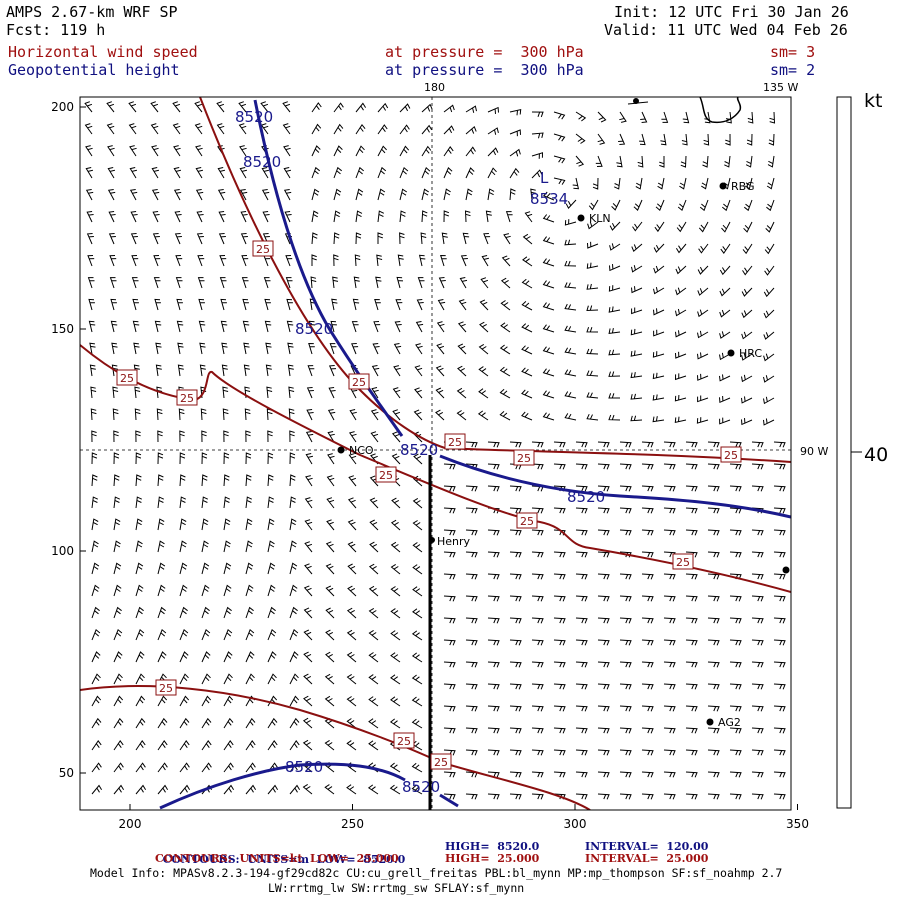 Image resolution: width=900 pixels, height=900 pixels. What do you see at coordinates (62, 551) in the screenshot?
I see `y-tick-label: 100` at bounding box center [62, 551].